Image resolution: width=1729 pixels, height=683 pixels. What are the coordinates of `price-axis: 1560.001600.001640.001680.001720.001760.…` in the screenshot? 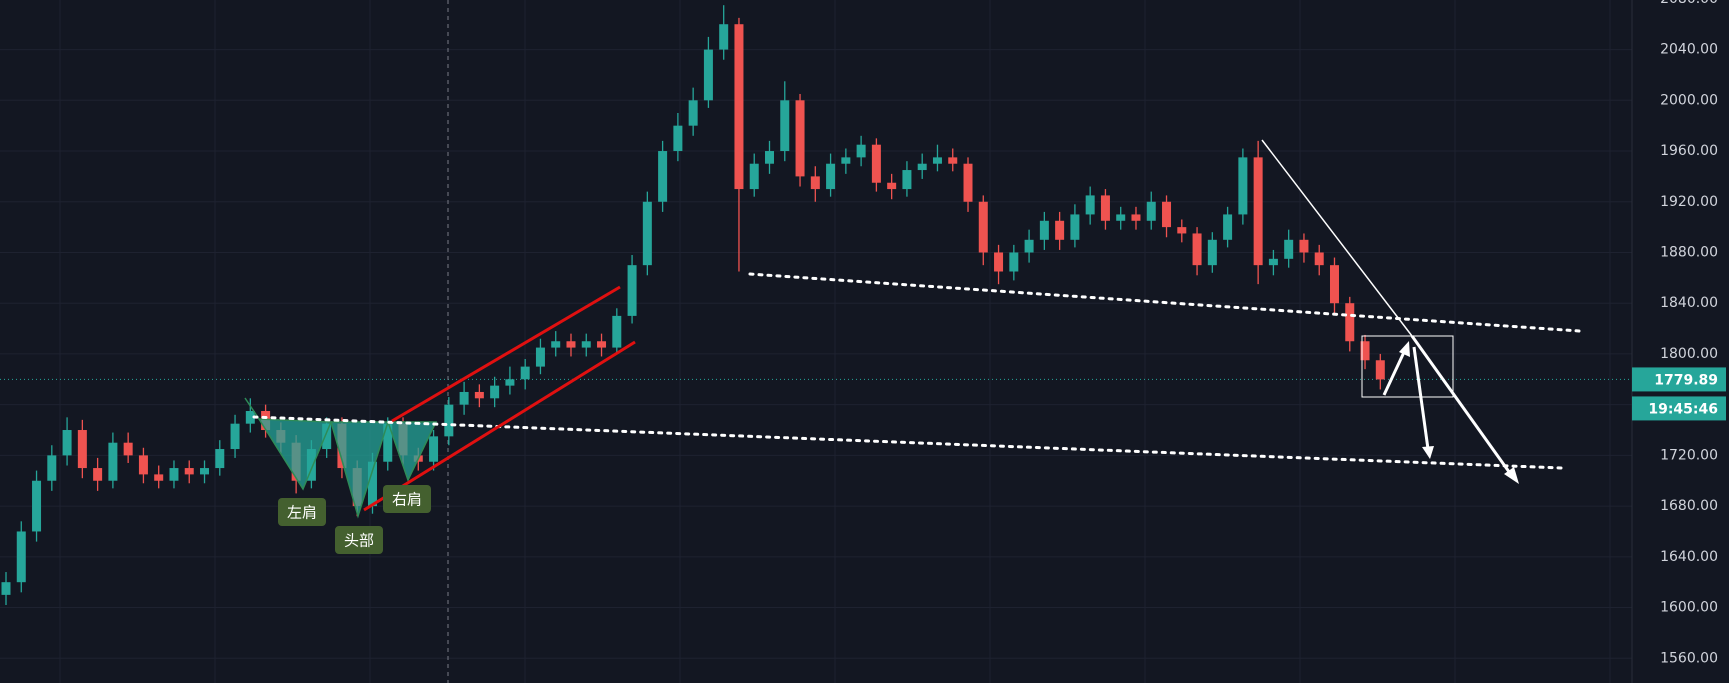 It's located at (1680, 341).